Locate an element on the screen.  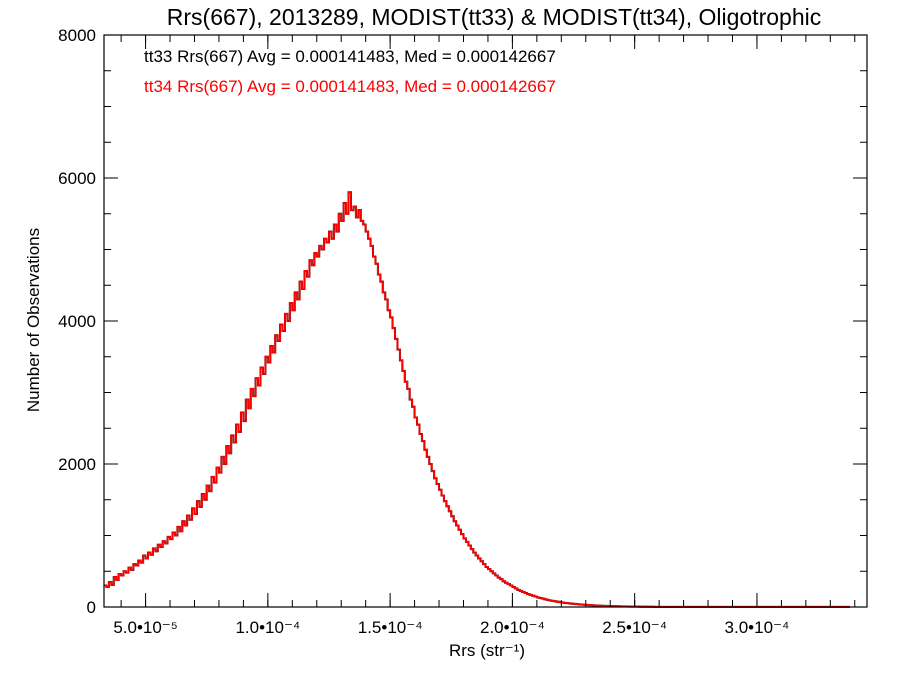
x-tick-label: 5.0•10⁻⁵ is located at coordinates (145, 627).